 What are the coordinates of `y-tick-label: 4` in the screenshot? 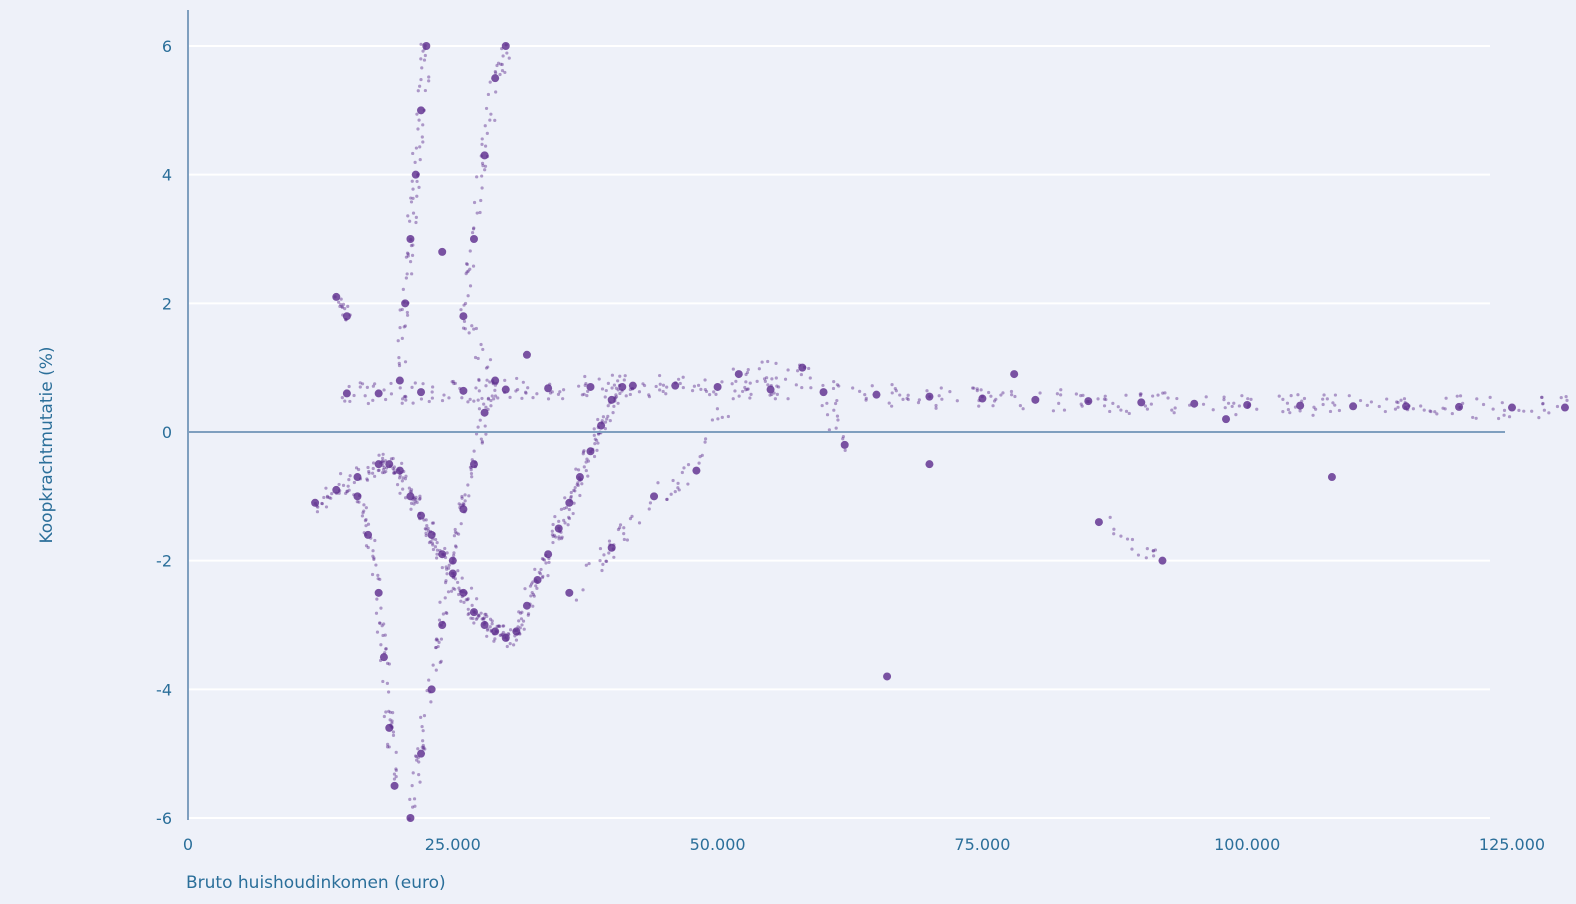 It's located at (167, 175).